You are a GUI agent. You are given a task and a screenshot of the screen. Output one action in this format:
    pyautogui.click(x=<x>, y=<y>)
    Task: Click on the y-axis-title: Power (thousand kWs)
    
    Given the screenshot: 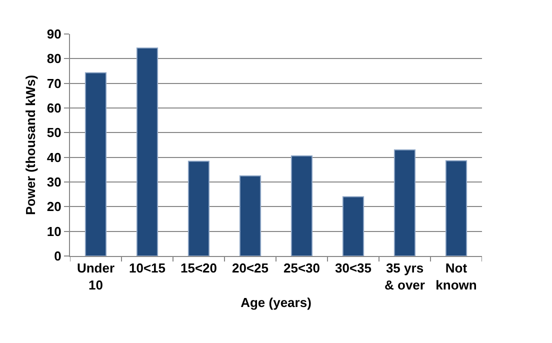 What is the action you would take?
    pyautogui.click(x=30, y=145)
    